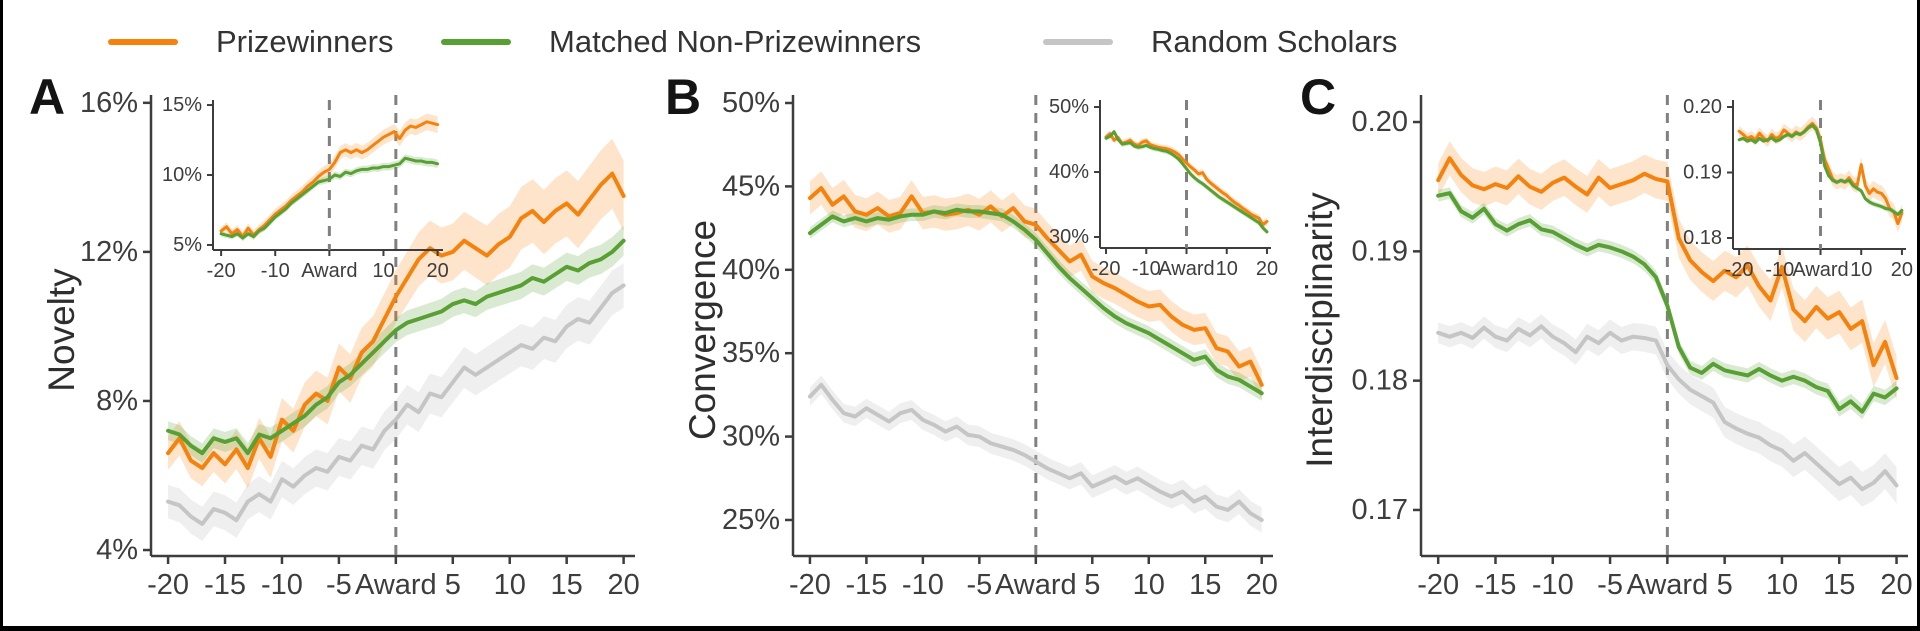  Describe the element at coordinates (1318, 97) in the screenshot. I see `panel-c-letter: C` at that location.